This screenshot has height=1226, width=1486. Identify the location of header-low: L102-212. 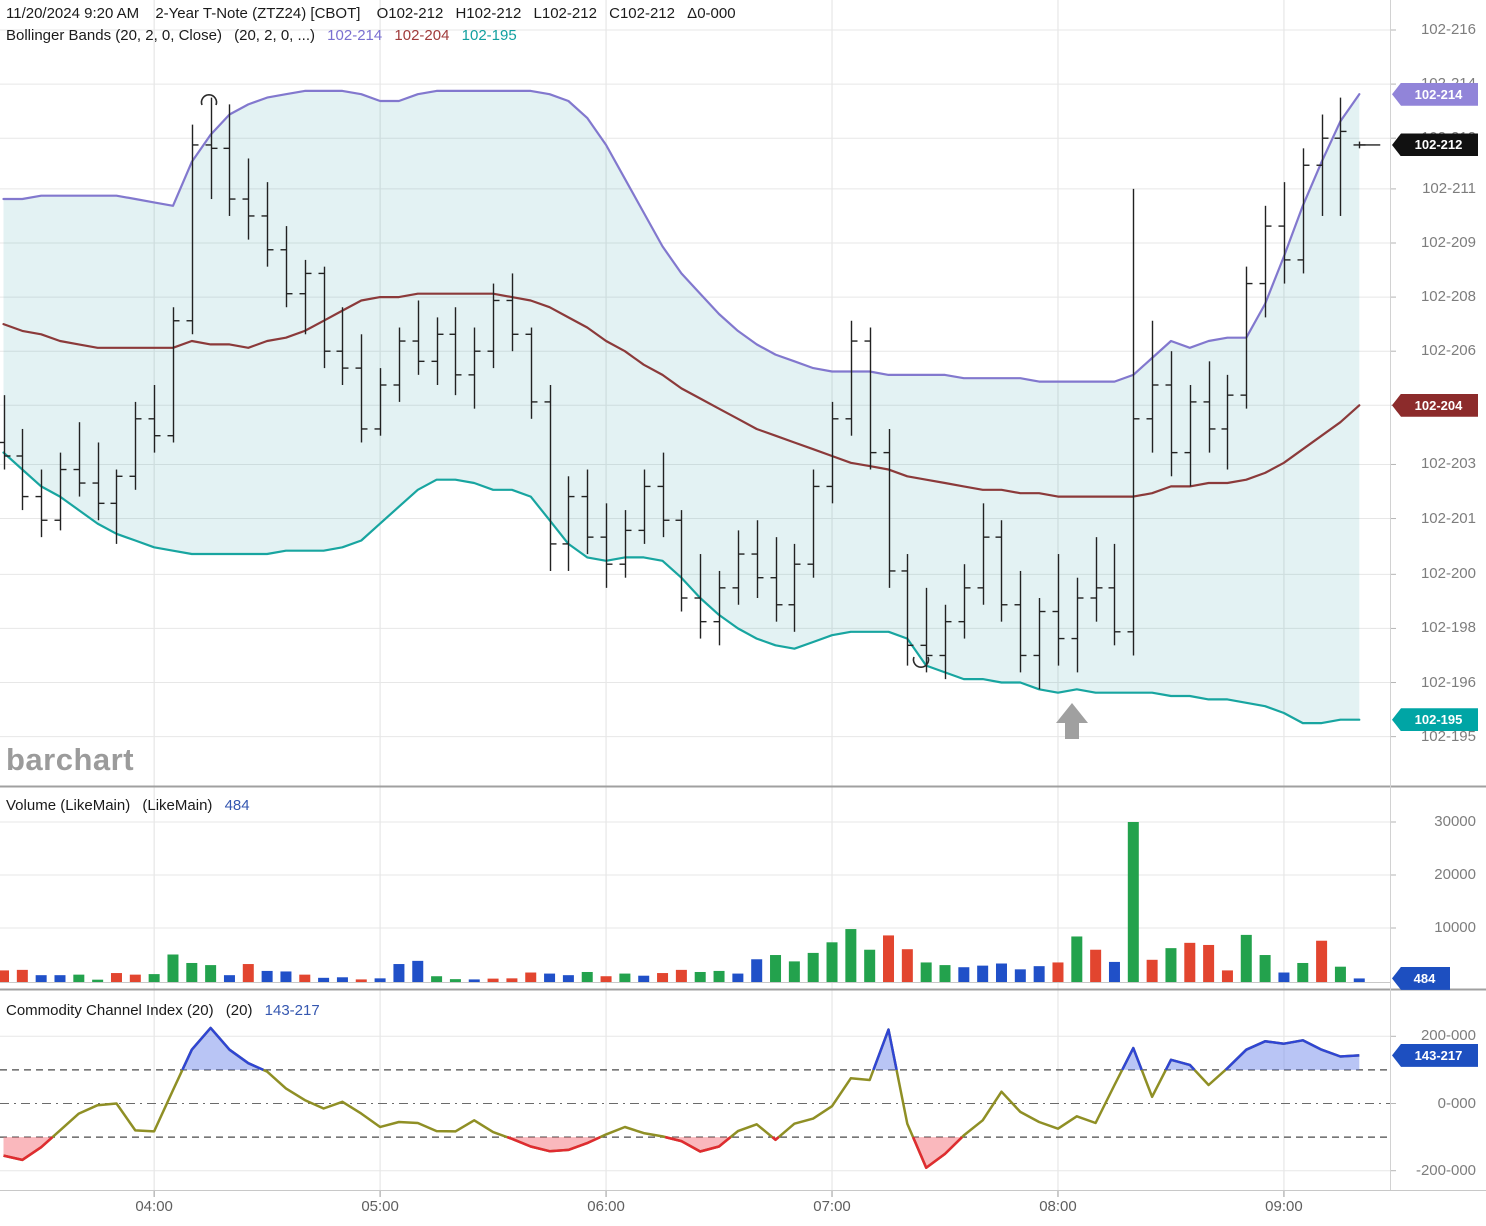
(565, 13).